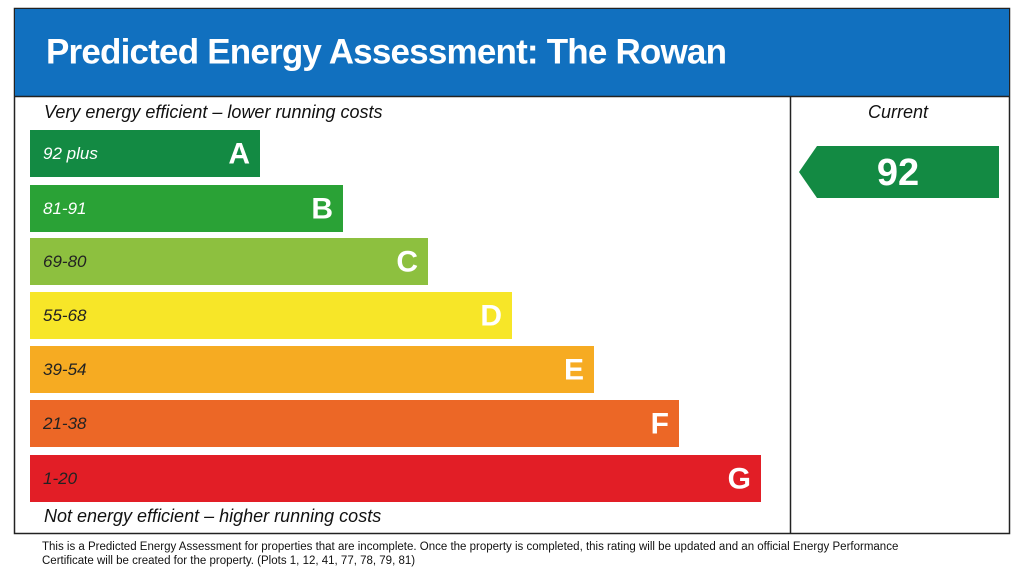  What do you see at coordinates (322, 208) in the screenshot?
I see `band-letter: B` at bounding box center [322, 208].